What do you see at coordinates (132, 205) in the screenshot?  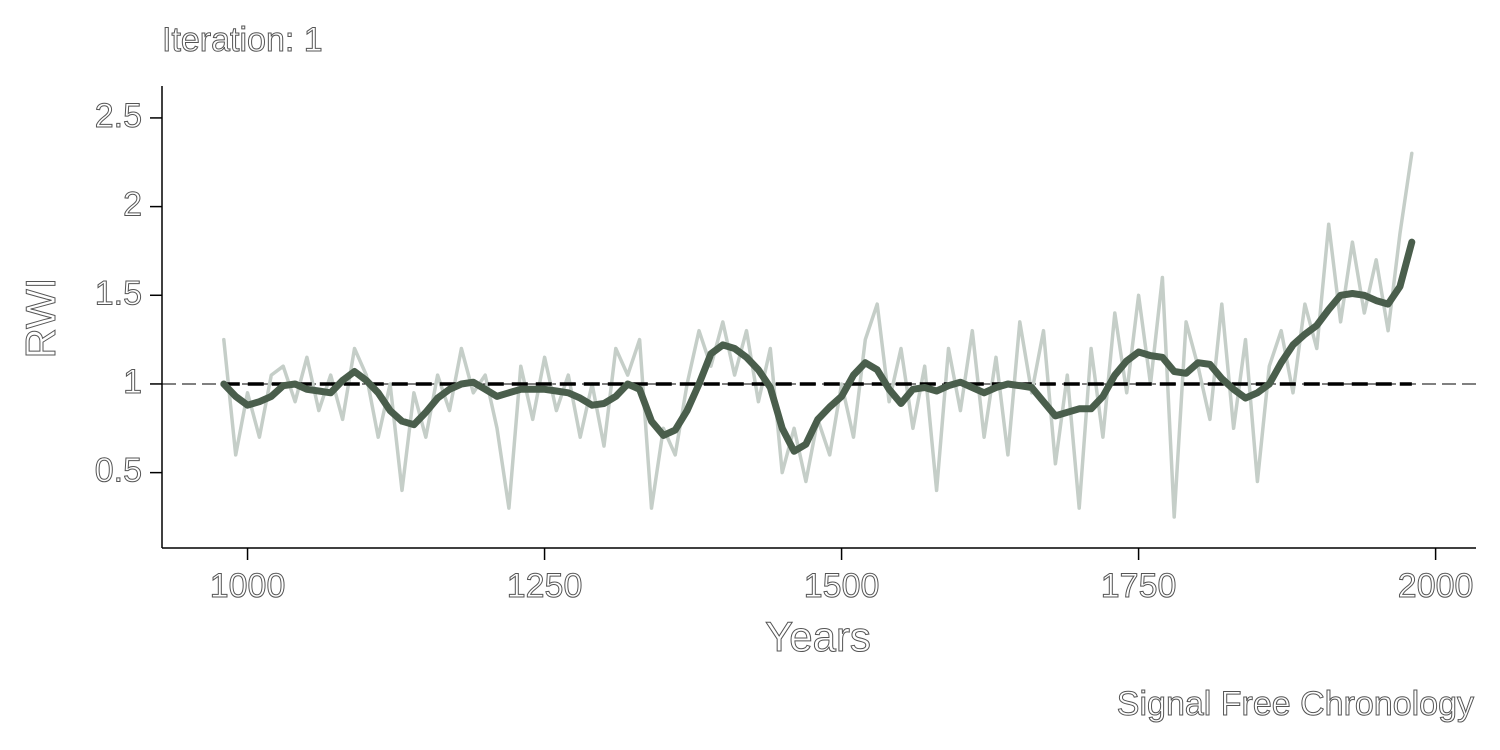 I see `y-tick-label: 2` at bounding box center [132, 205].